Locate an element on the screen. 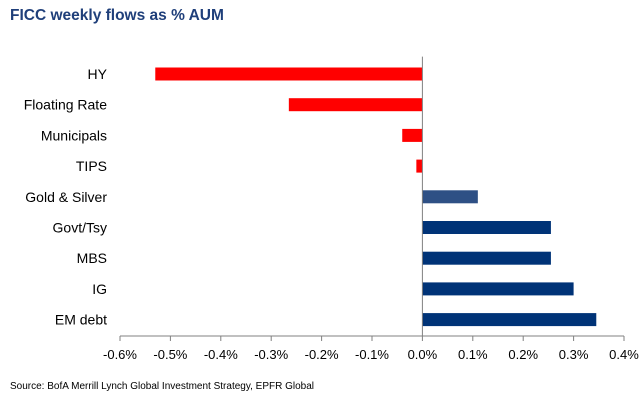  bar-govt-tsy is located at coordinates (486, 227).